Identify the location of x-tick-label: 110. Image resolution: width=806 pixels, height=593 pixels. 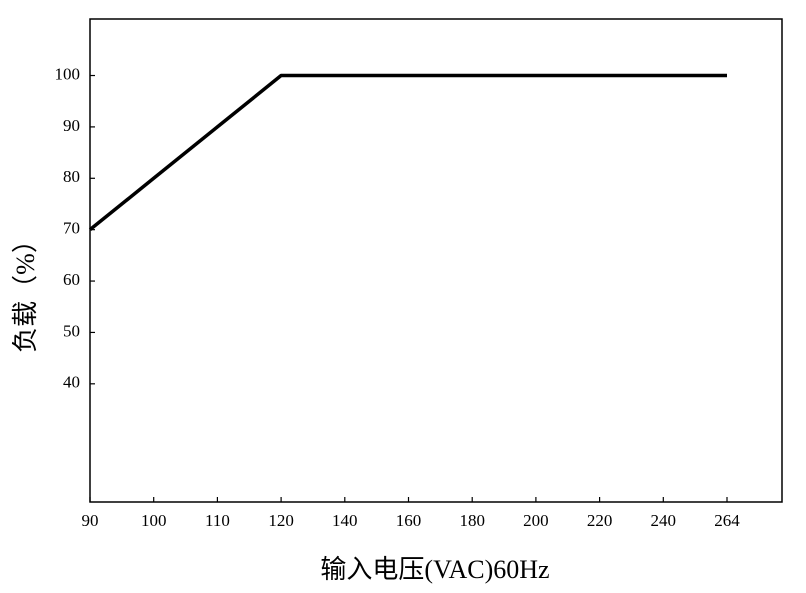
(217, 520).